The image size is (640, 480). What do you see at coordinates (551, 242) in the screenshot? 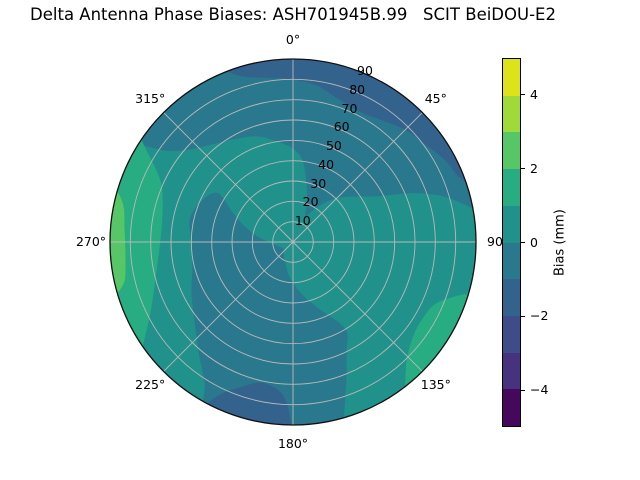
I see `colorbar-ticks: 4 2 0 −2 −4` at bounding box center [551, 242].